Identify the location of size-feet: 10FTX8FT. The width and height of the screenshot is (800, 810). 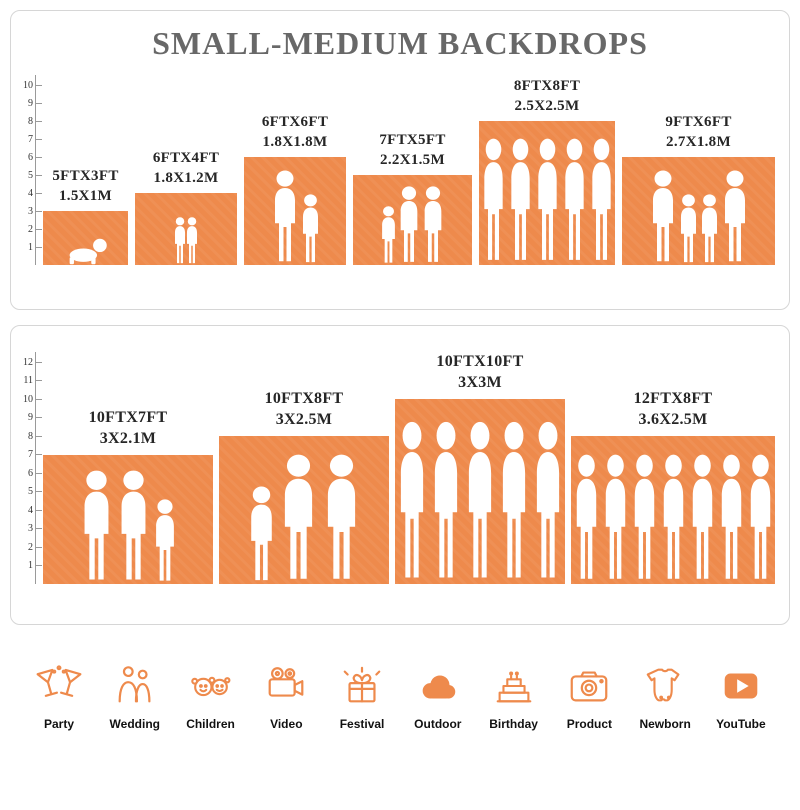
(304, 399).